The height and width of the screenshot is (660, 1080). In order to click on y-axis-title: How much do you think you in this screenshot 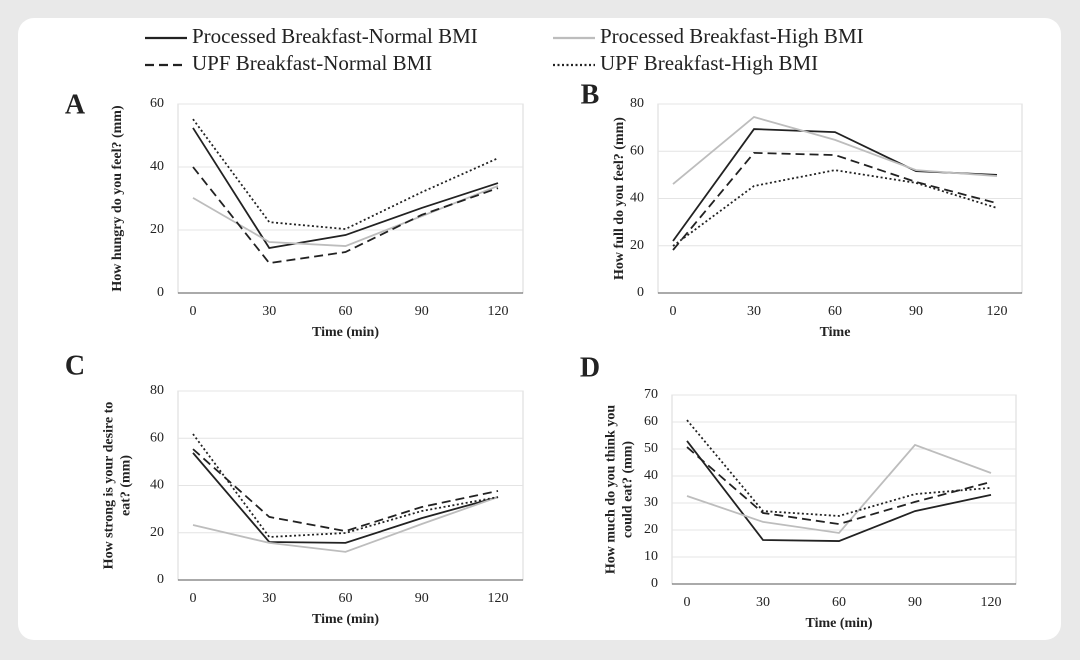, I will do `click(611, 489)`.